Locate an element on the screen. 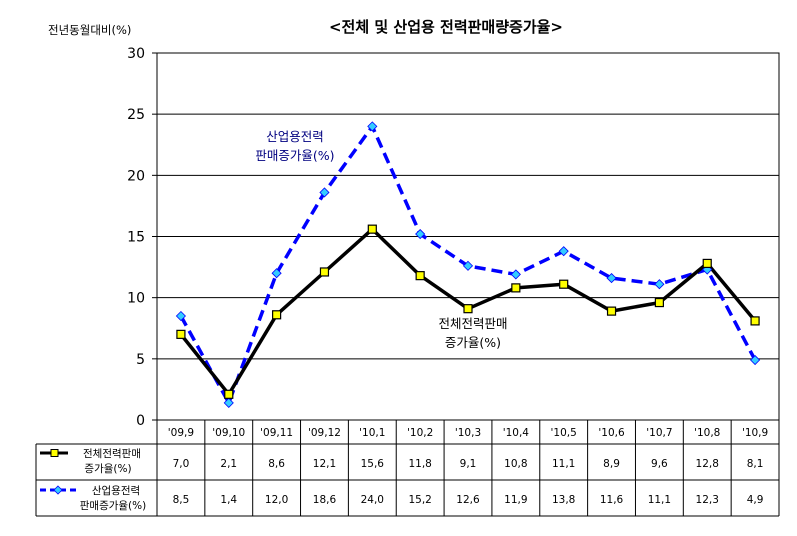 This screenshot has width=797, height=536. table-cell-industrial: 11,9 is located at coordinates (515, 500).